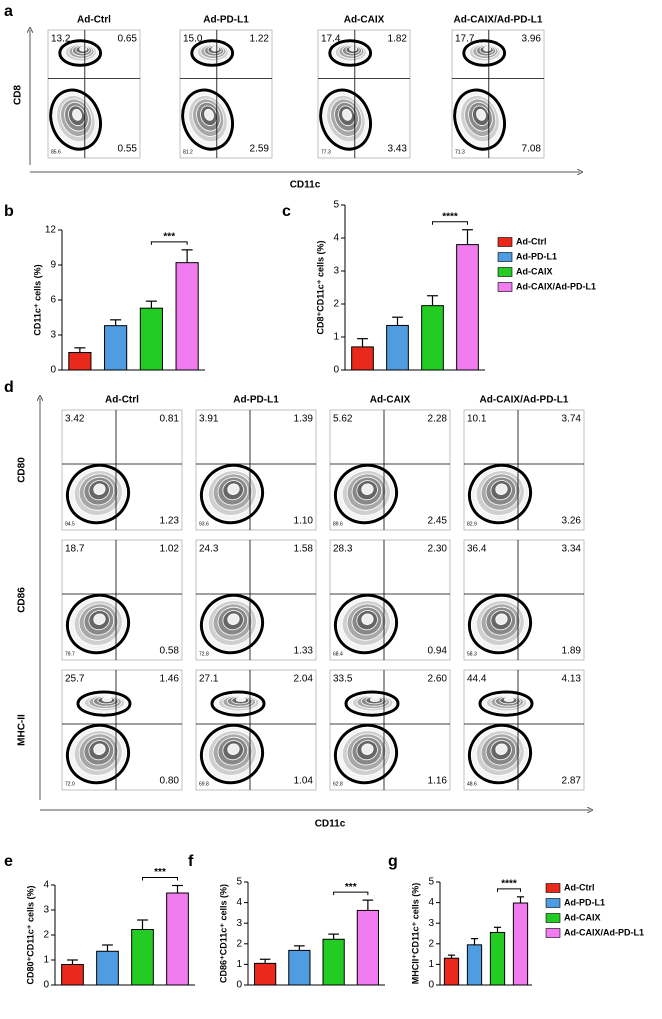 Image resolution: width=662 pixels, height=1019 pixels. Describe the element at coordinates (472, 654) in the screenshot. I see `quadrant-value: 58.3` at that location.